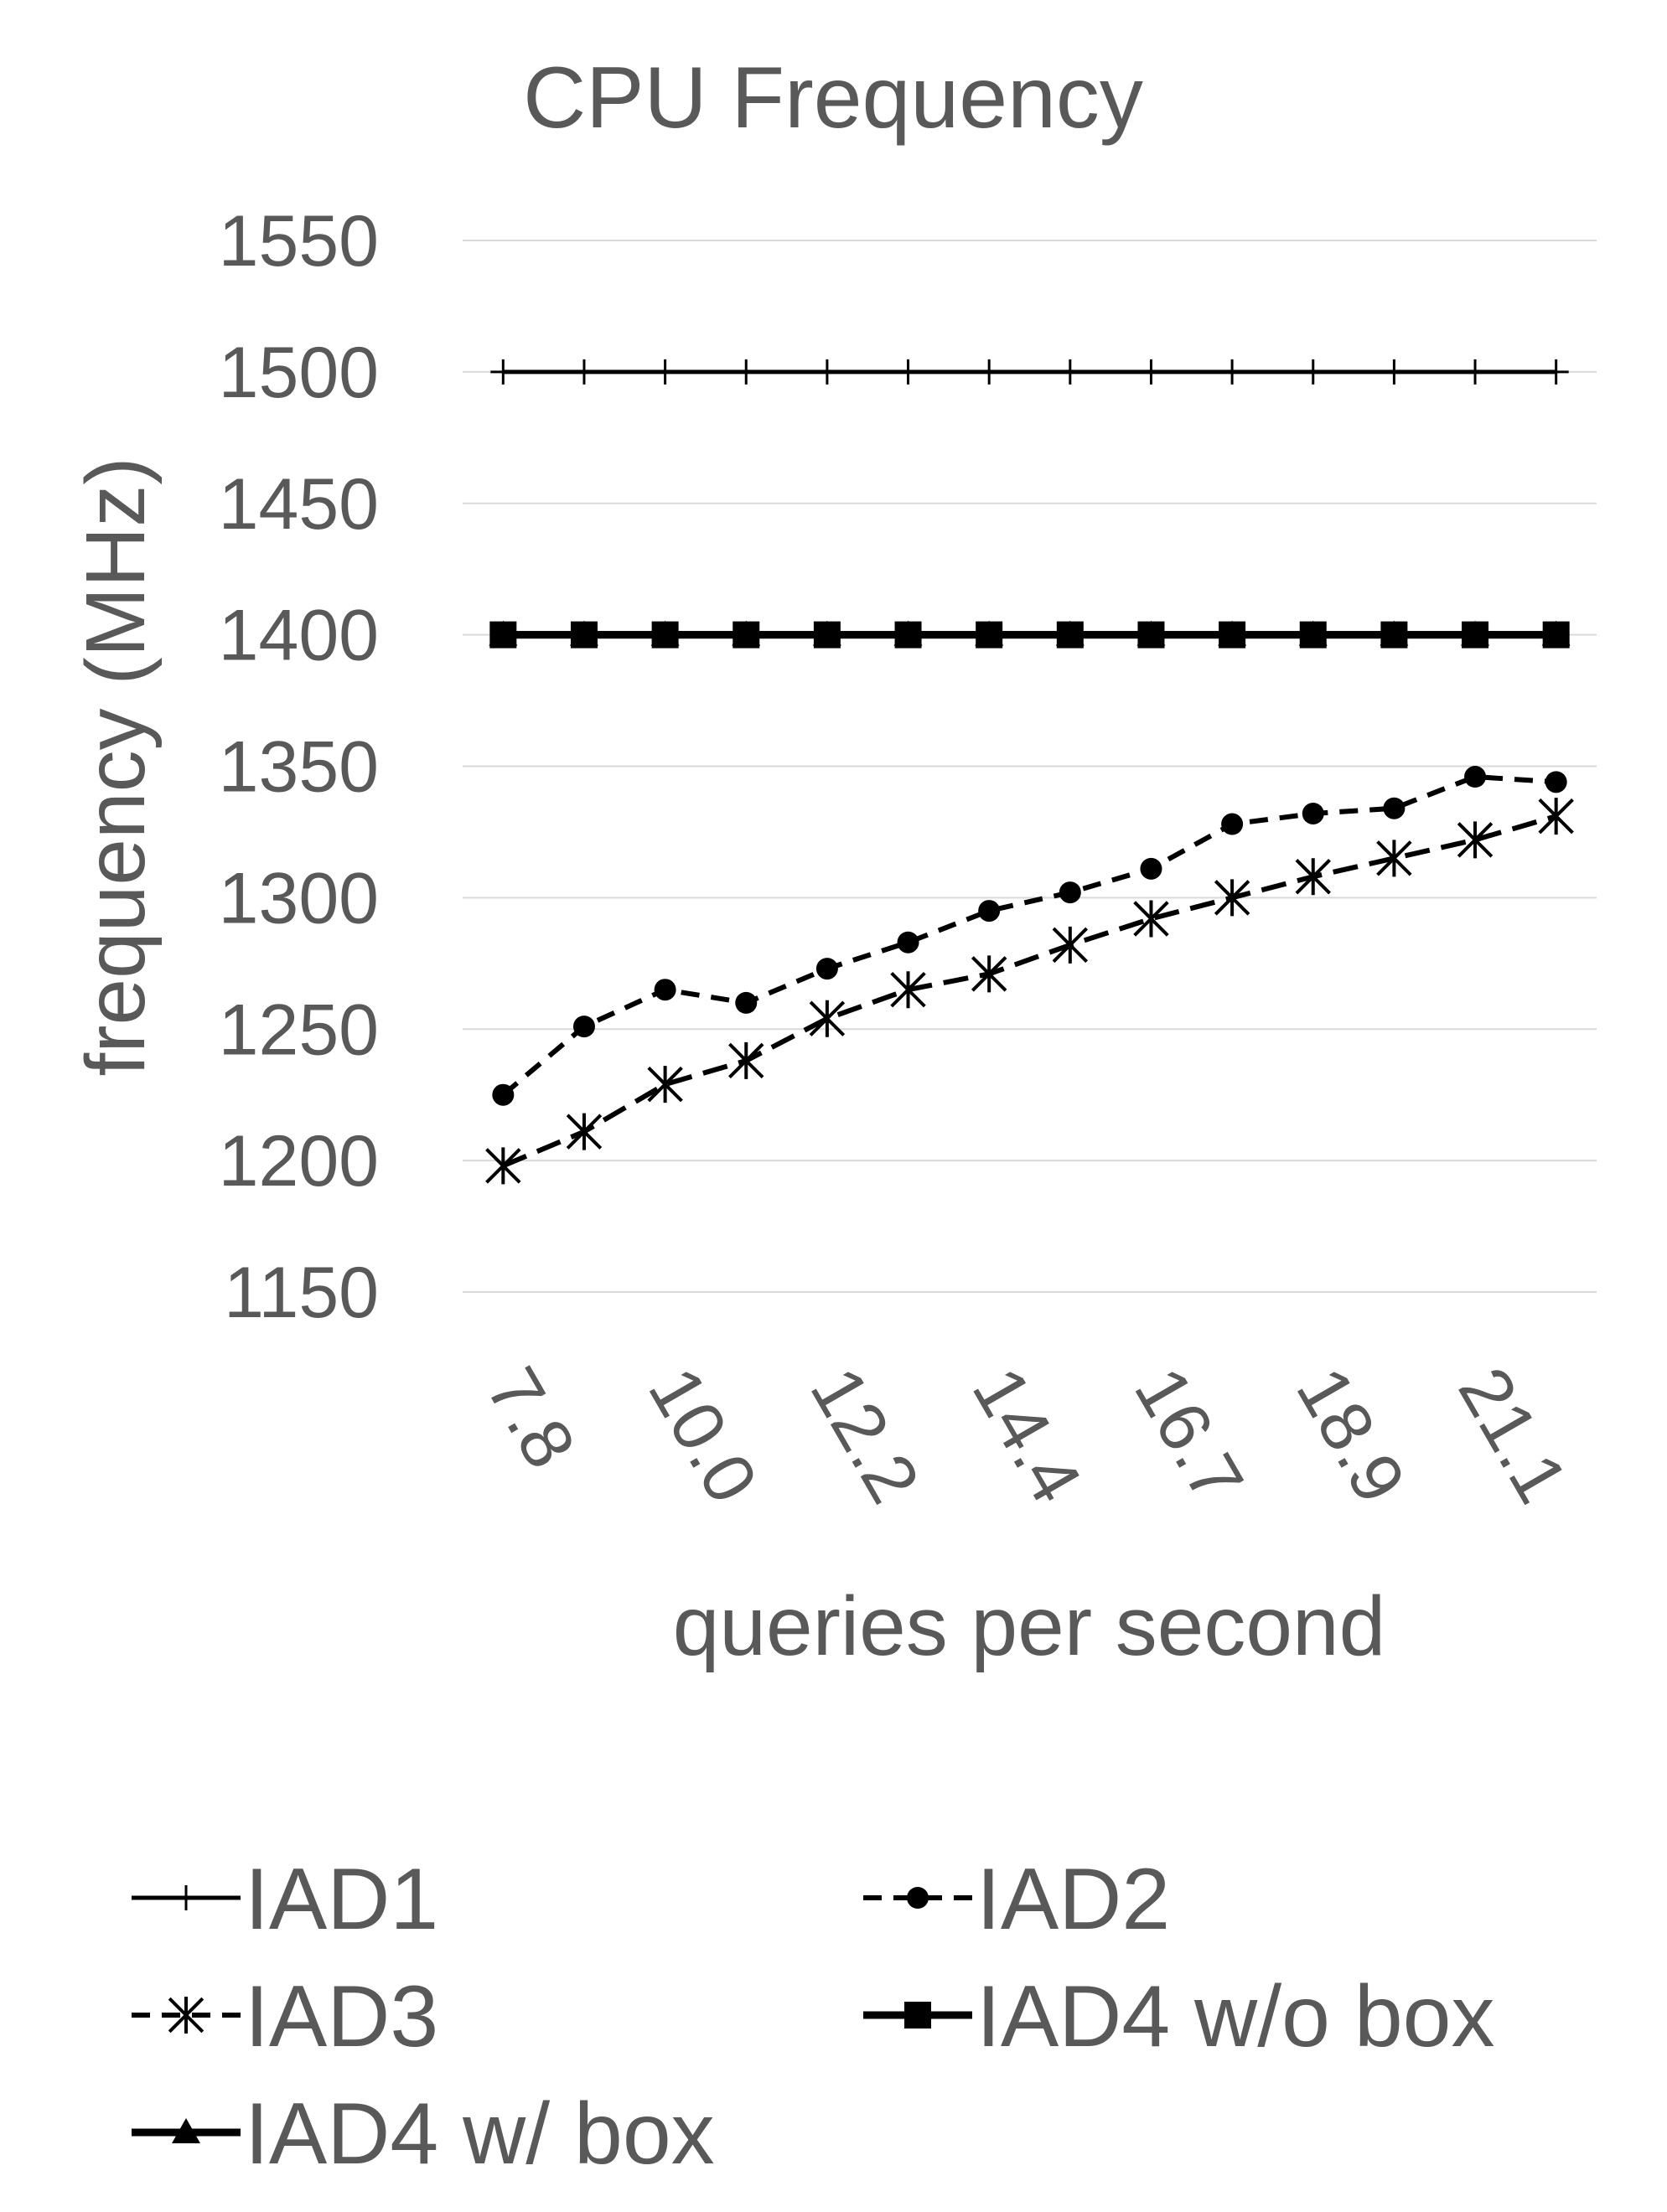  I want to click on legend-item-iad4-w-box: IAD4 w/ box, so click(423, 2134).